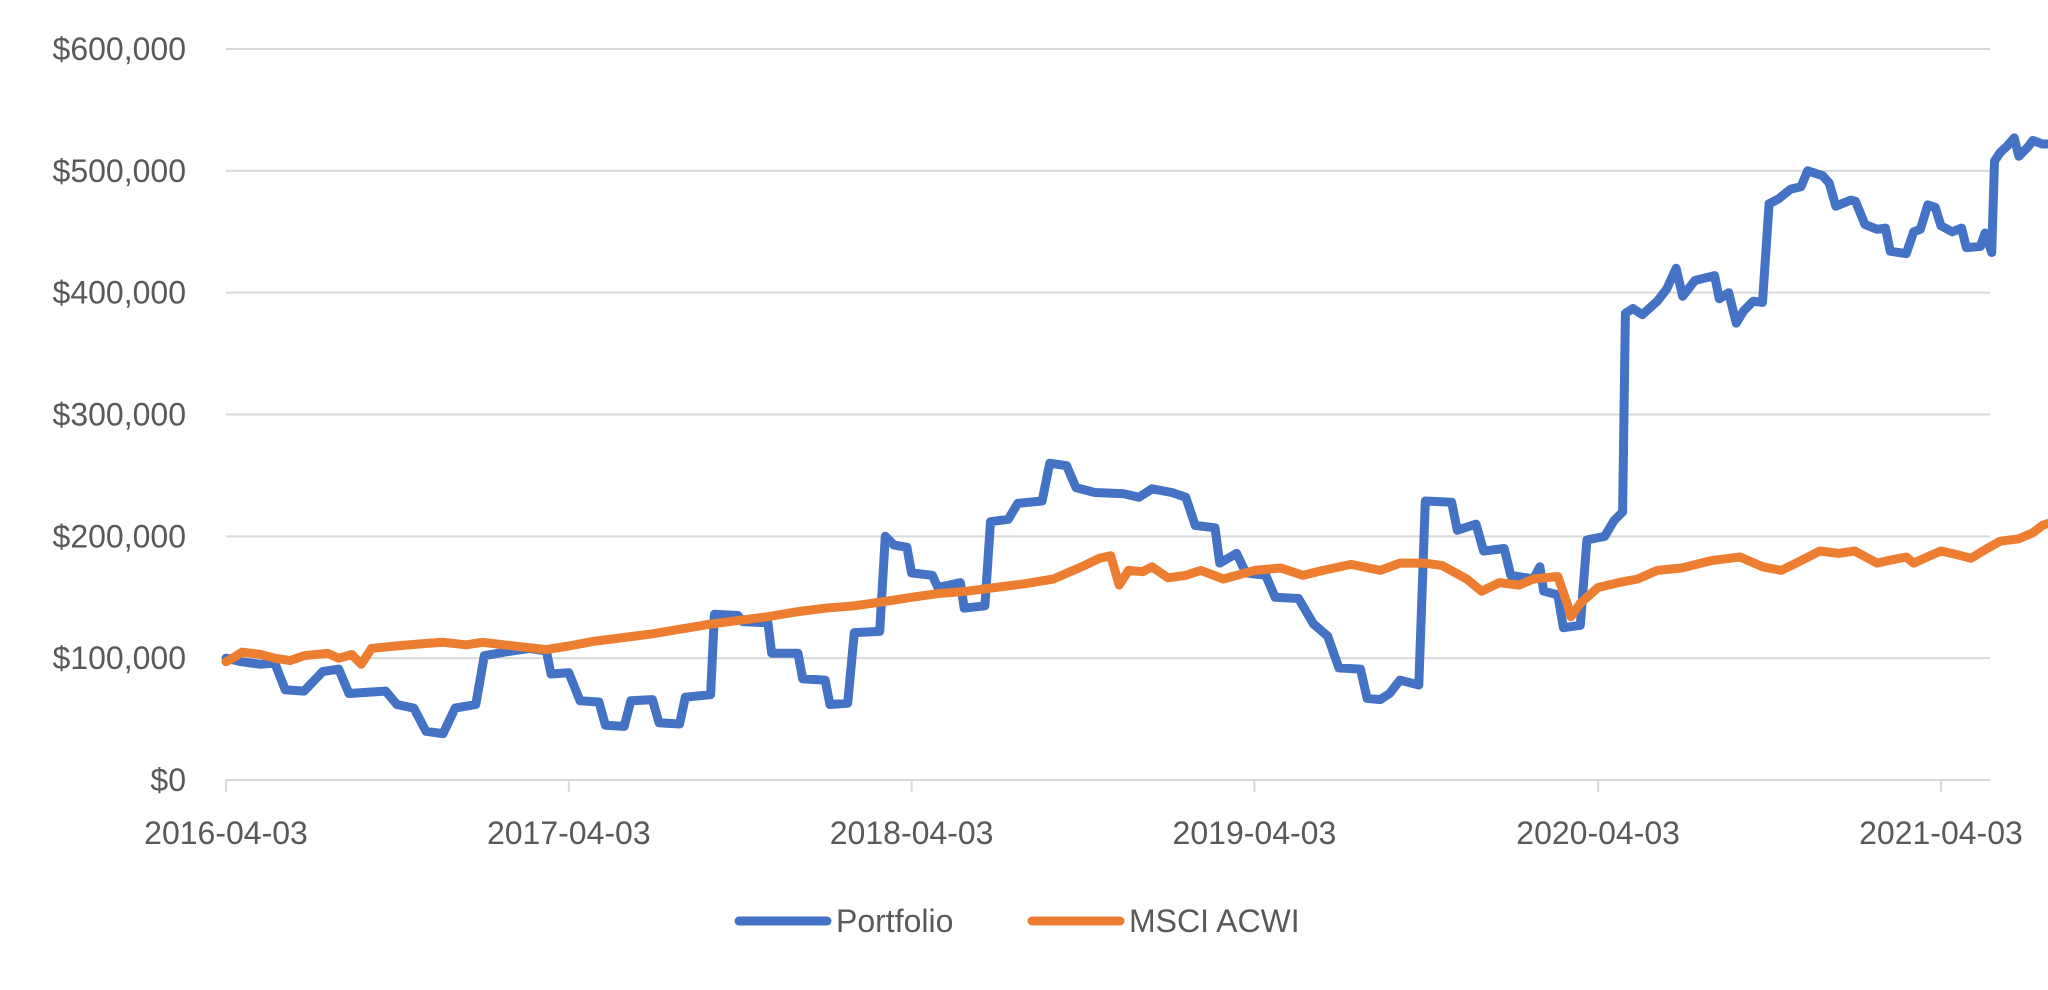 The height and width of the screenshot is (990, 2048). What do you see at coordinates (1017, 921) in the screenshot?
I see `legend: Portfolio MSCI ACWI` at bounding box center [1017, 921].